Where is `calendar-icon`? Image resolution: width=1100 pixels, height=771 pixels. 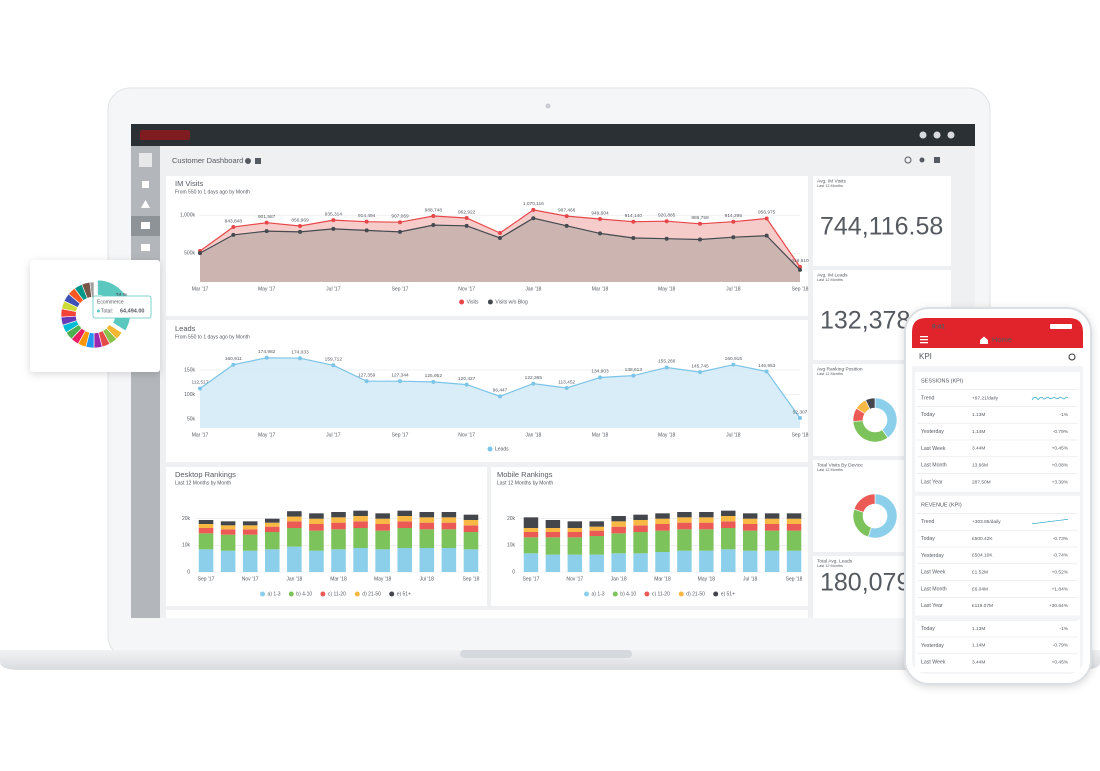
calendar-icon is located at coordinates (258, 161).